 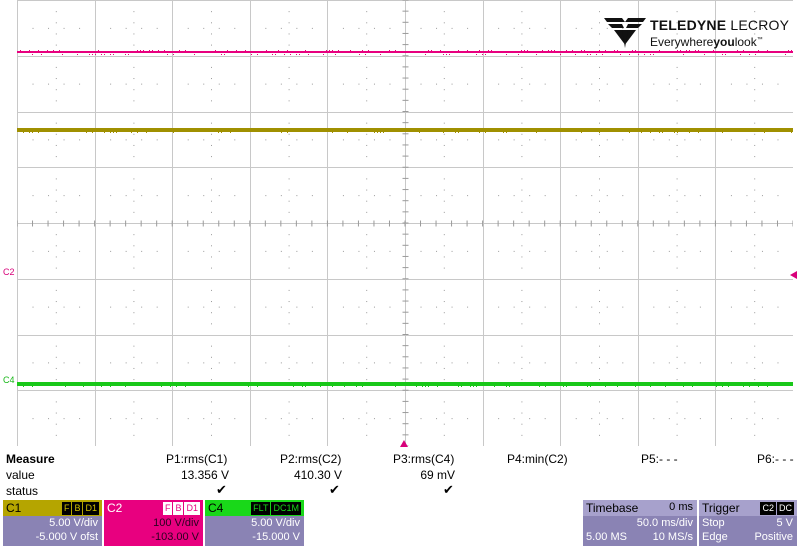 What do you see at coordinates (9, 272) in the screenshot?
I see `c2-offset-marker: C2` at bounding box center [9, 272].